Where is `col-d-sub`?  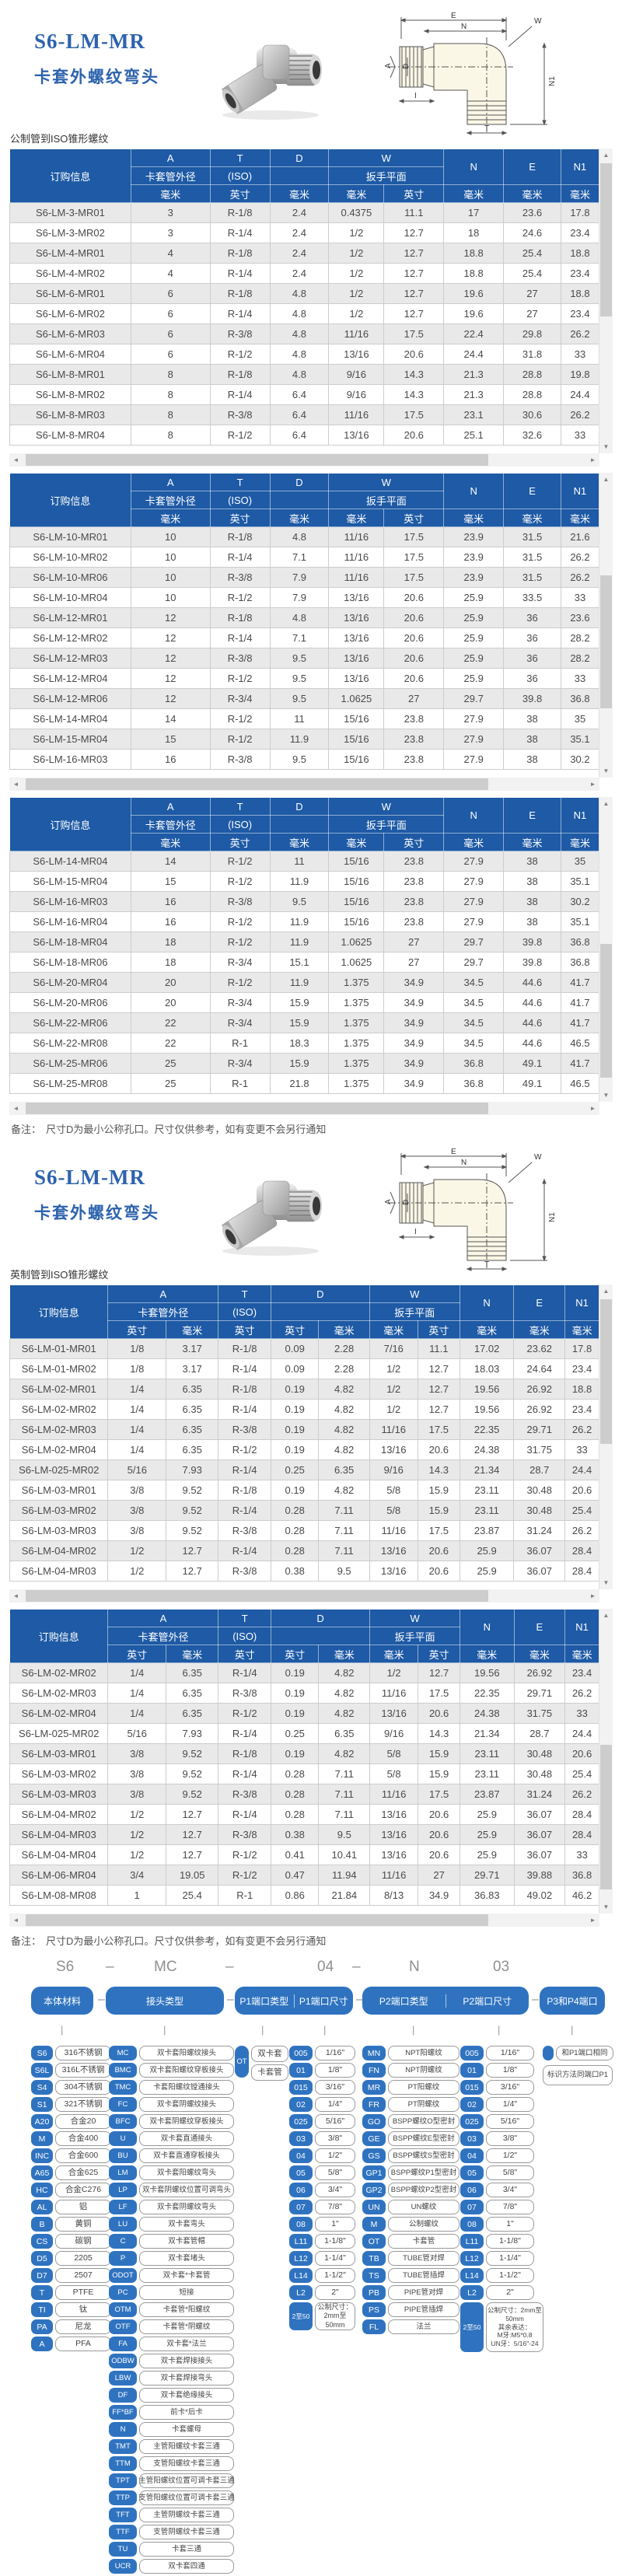
col-d-sub is located at coordinates (320, 1636).